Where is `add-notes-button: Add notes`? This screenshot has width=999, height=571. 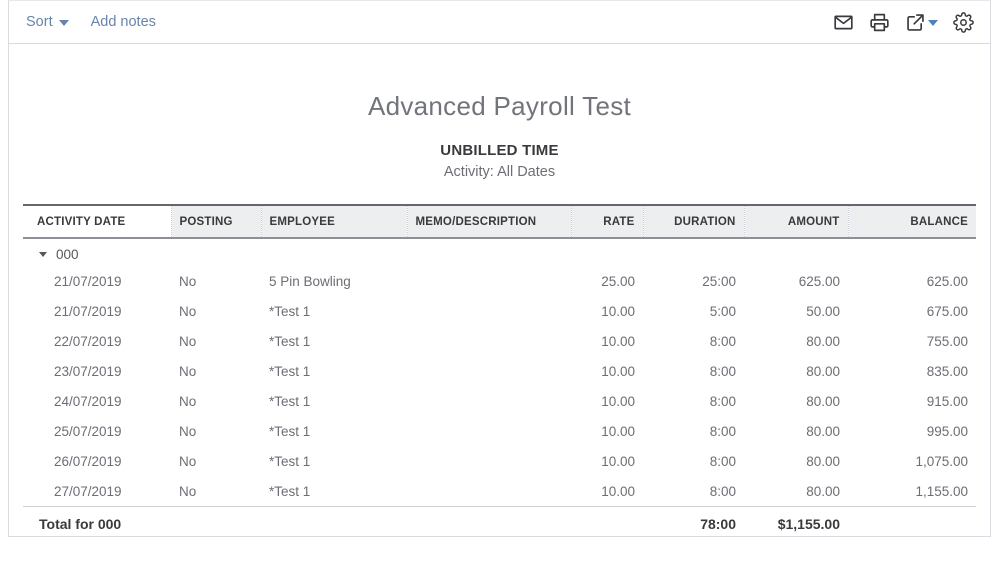 add-notes-button: Add notes is located at coordinates (123, 22).